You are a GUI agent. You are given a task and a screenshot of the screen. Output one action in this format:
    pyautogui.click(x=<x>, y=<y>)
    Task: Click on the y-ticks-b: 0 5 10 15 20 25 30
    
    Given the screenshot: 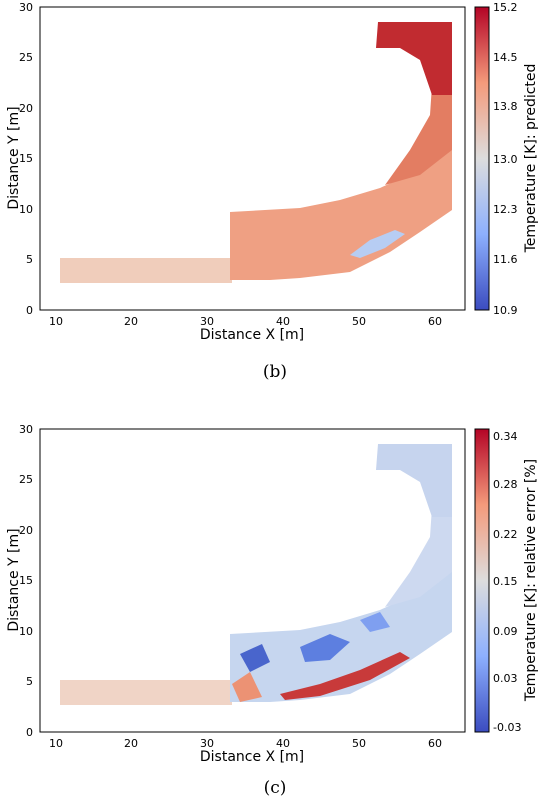 What is the action you would take?
    pyautogui.click(x=26, y=159)
    